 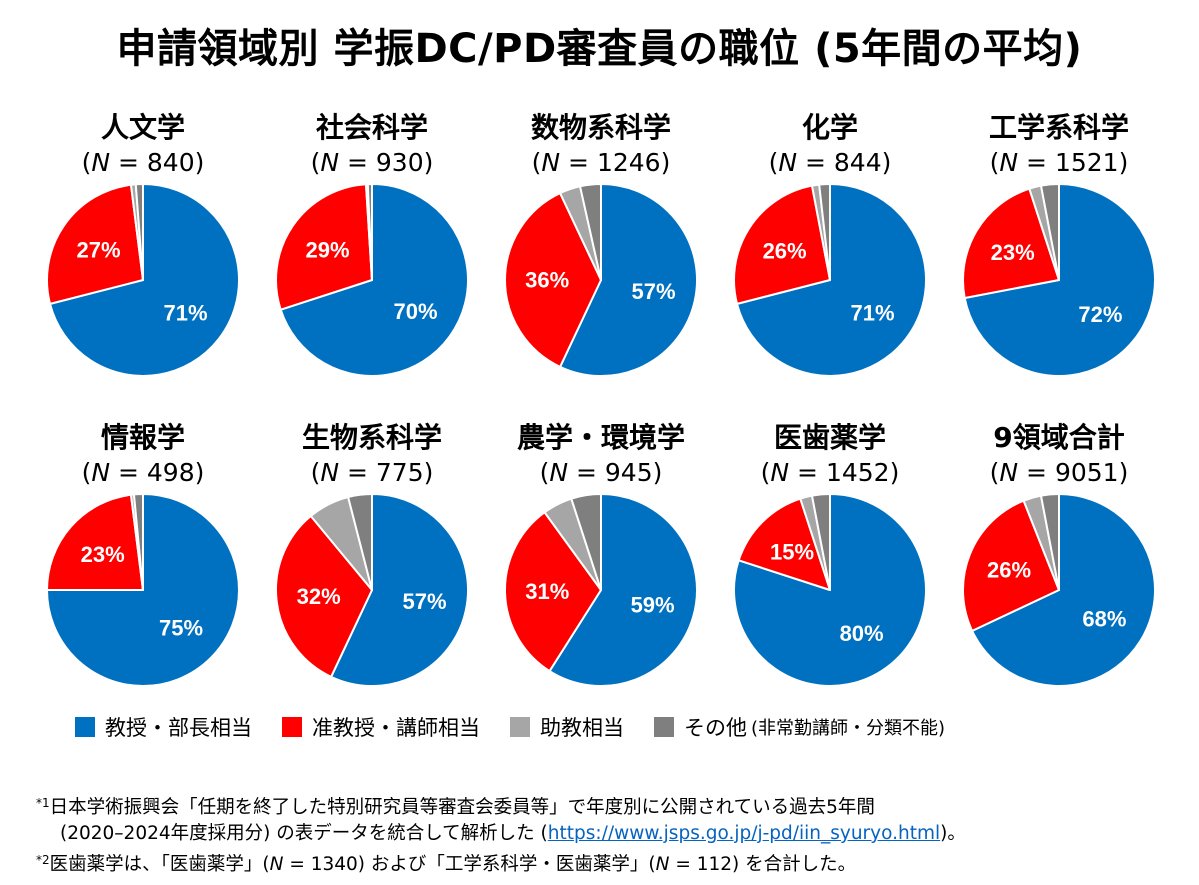 I want to click on pie-svg: 68% 26%, so click(x=1059, y=590).